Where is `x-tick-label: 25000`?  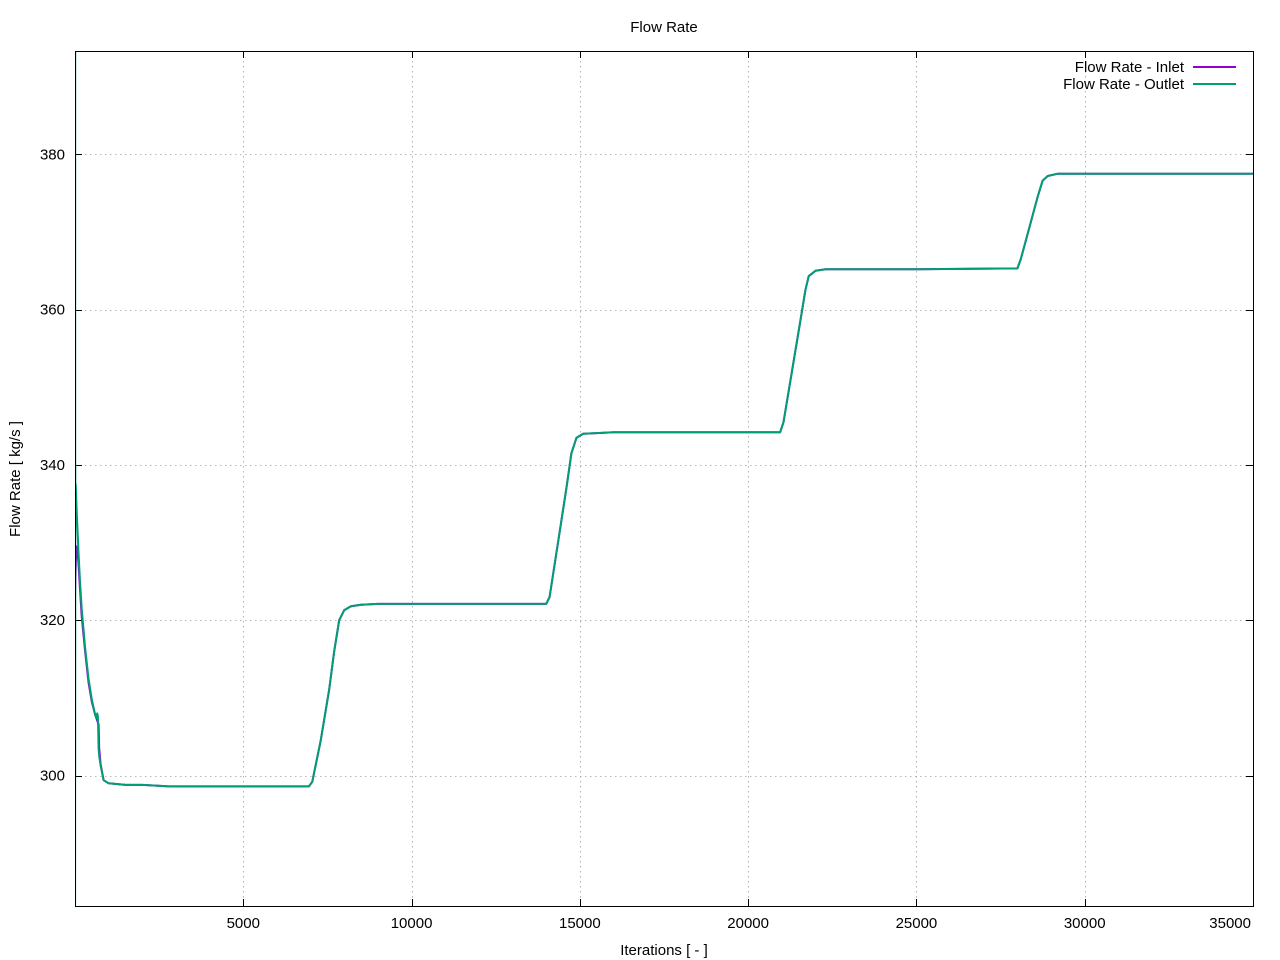
x-tick-label: 25000 is located at coordinates (917, 923).